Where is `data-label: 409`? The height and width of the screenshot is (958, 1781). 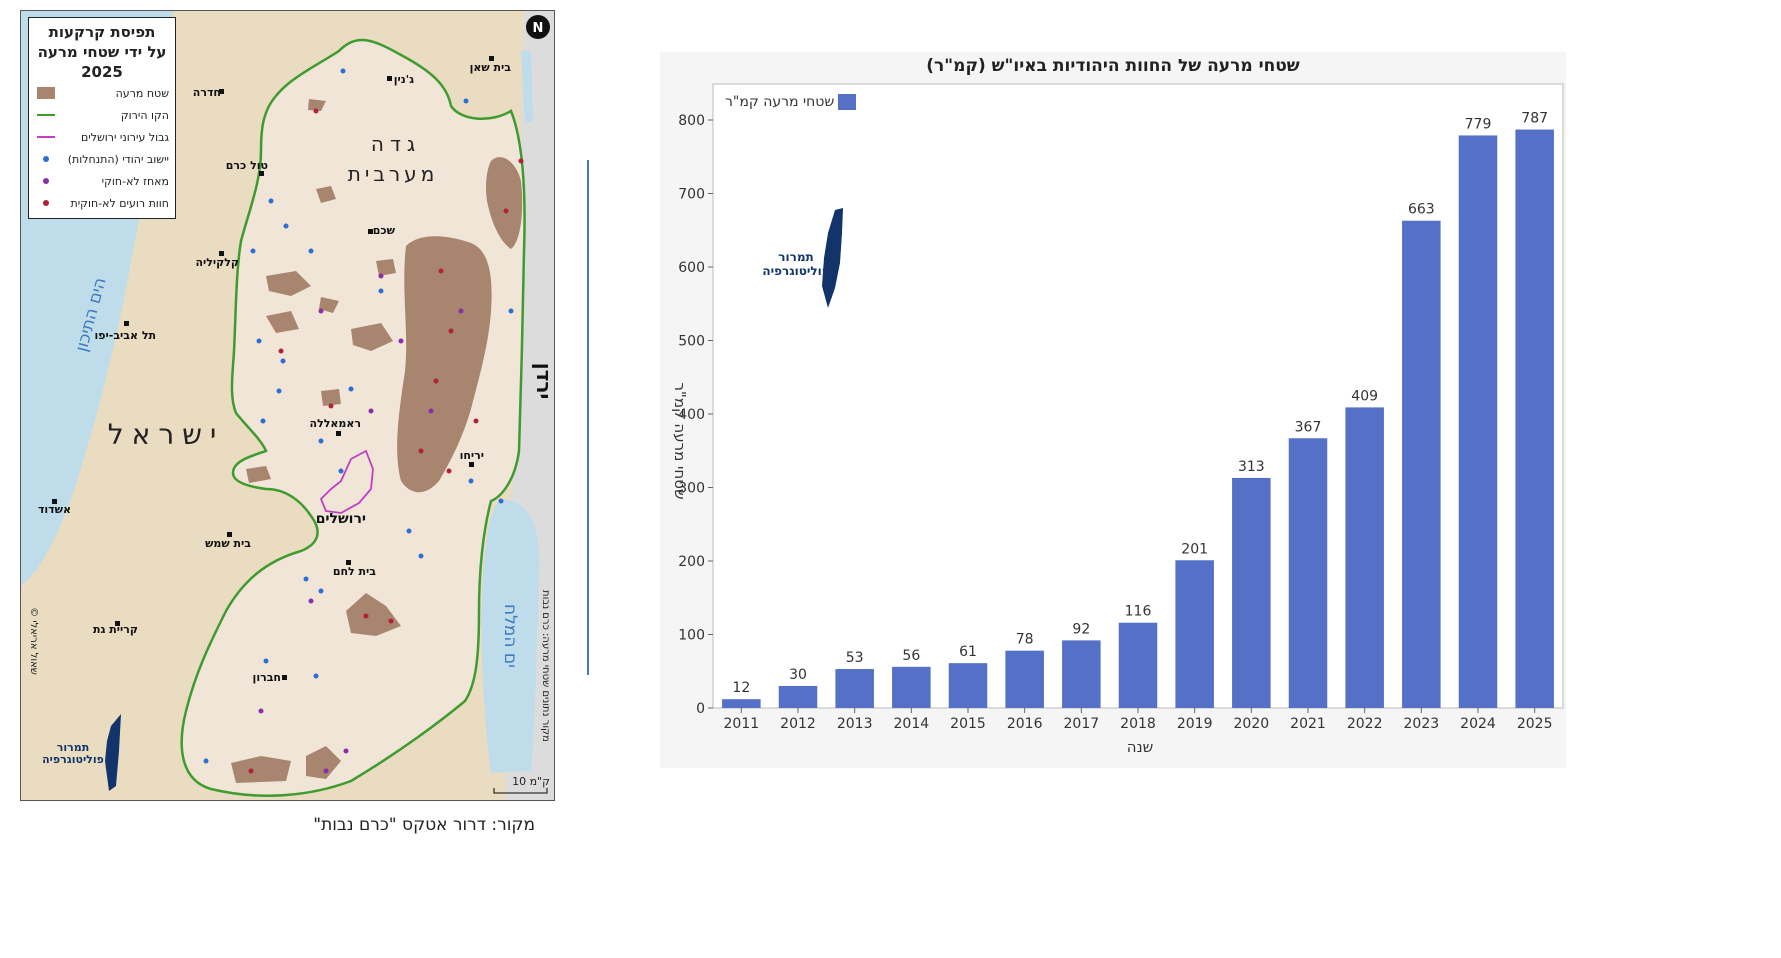 data-label: 409 is located at coordinates (1364, 396).